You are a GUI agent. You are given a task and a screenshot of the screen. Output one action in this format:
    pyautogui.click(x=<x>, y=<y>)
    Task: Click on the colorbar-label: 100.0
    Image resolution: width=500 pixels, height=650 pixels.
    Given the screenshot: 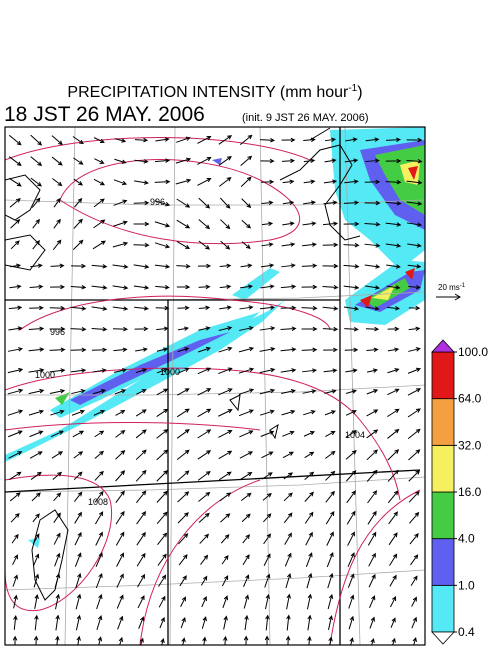 What is the action you would take?
    pyautogui.click(x=473, y=352)
    